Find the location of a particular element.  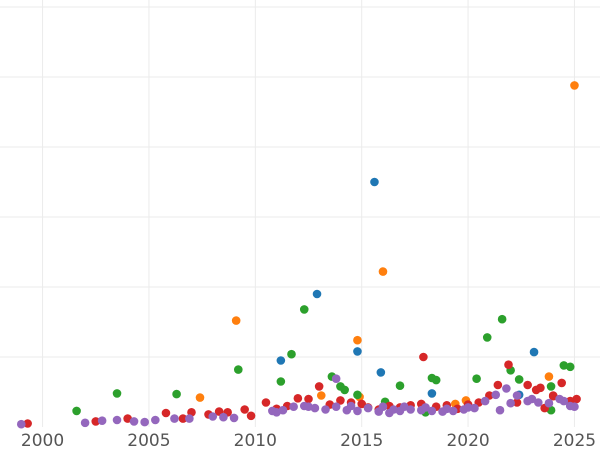

x-tick-label: 2015 is located at coordinates (361, 440).